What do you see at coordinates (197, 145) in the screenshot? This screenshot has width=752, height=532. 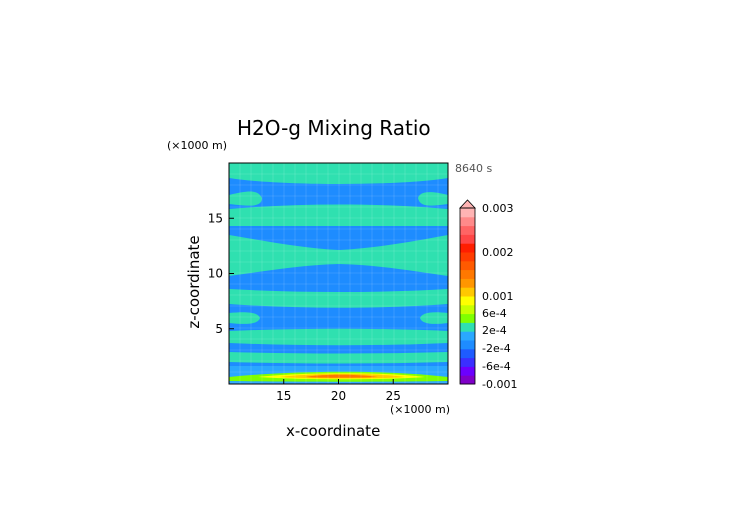 I see `y-axis-unit: (×1000 m)` at bounding box center [197, 145].